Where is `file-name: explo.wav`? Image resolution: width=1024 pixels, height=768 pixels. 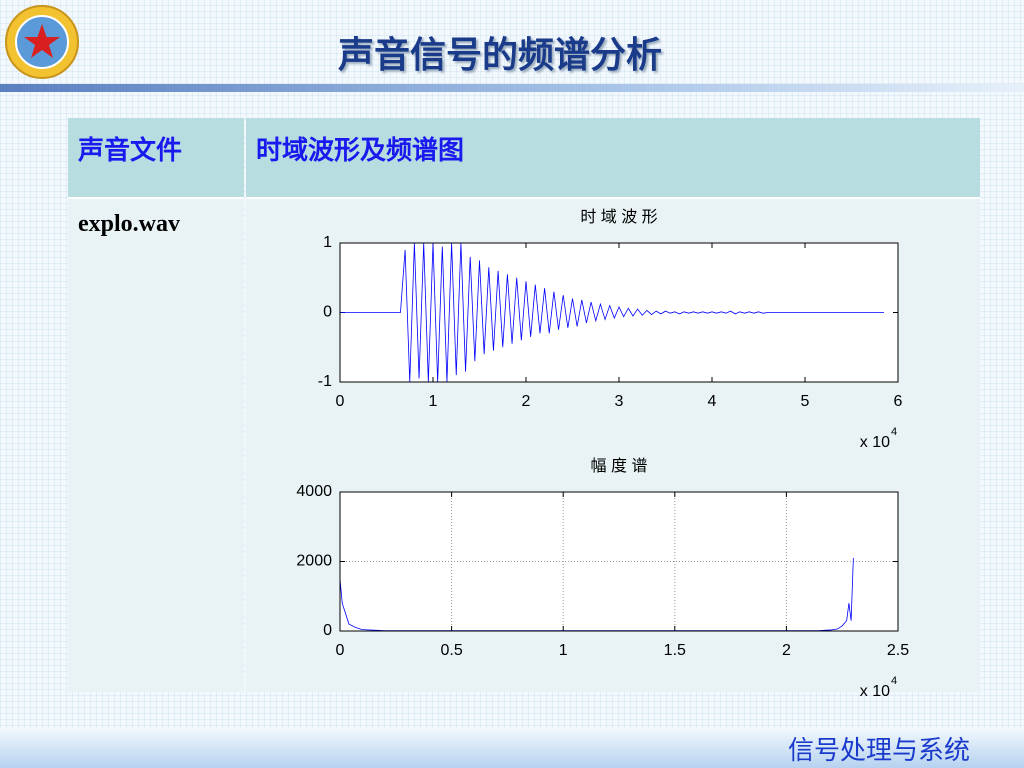 file-name: explo.wav is located at coordinates (129, 224).